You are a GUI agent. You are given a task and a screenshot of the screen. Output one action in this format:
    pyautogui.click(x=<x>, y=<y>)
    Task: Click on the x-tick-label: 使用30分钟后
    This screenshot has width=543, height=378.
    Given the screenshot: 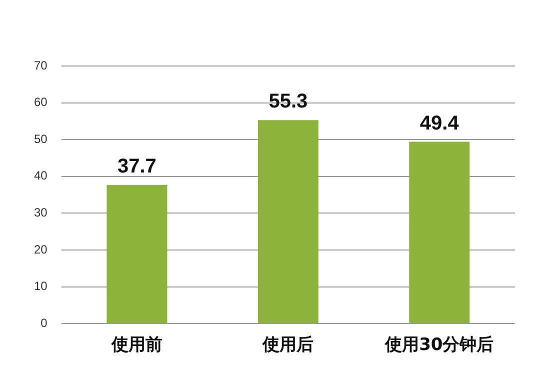 What is the action you would take?
    pyautogui.click(x=439, y=345)
    